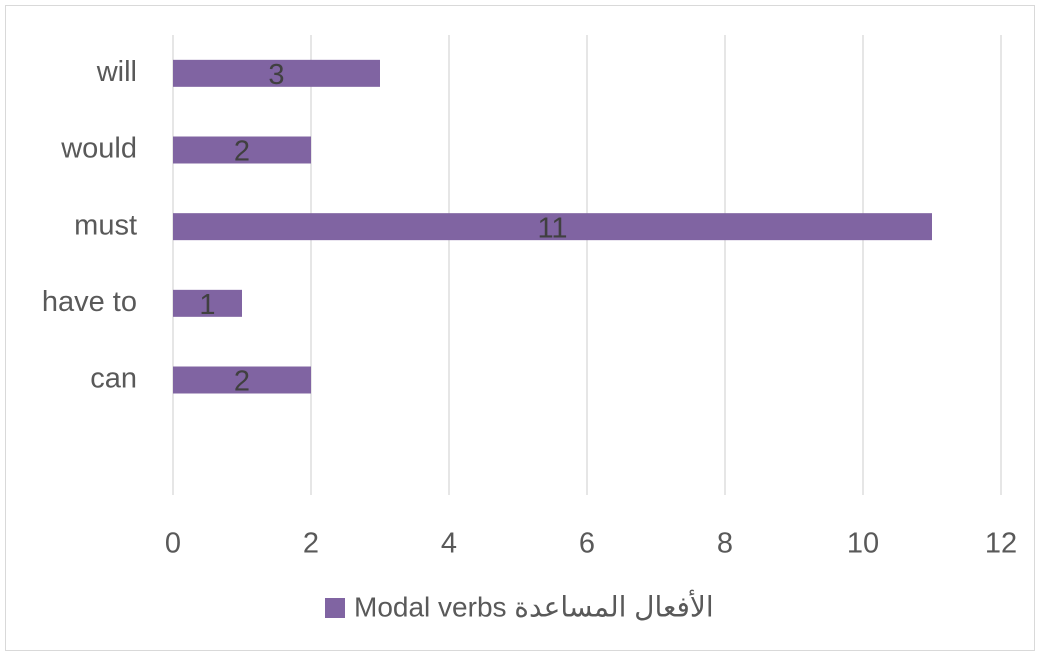 Image resolution: width=1040 pixels, height=656 pixels. Describe the element at coordinates (335, 608) in the screenshot. I see `legend-swatch` at that location.